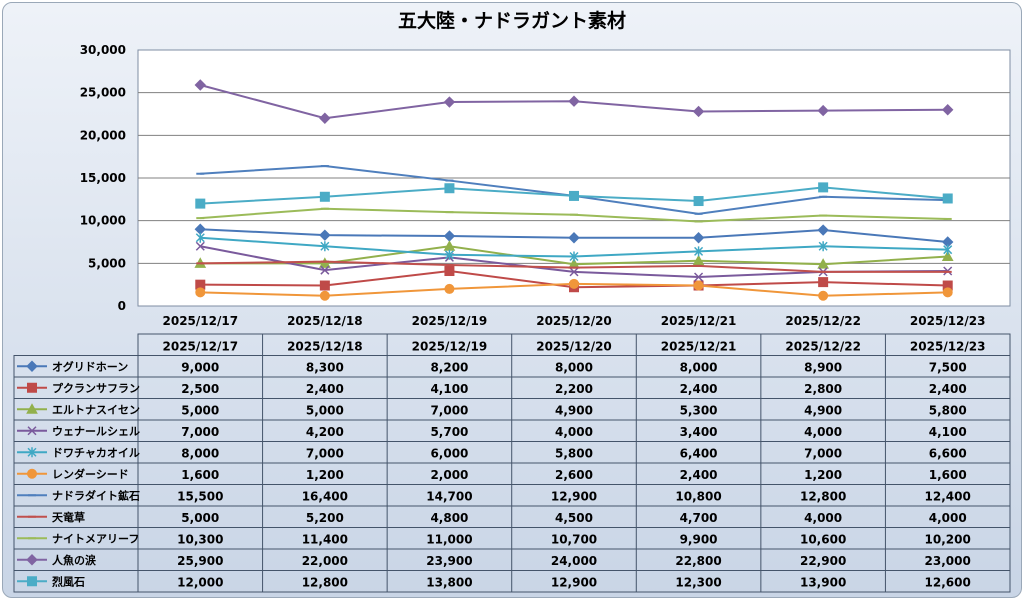 The height and width of the screenshot is (600, 1024). I want to click on legend-label: ナドラダイト鉱石, so click(96, 495).